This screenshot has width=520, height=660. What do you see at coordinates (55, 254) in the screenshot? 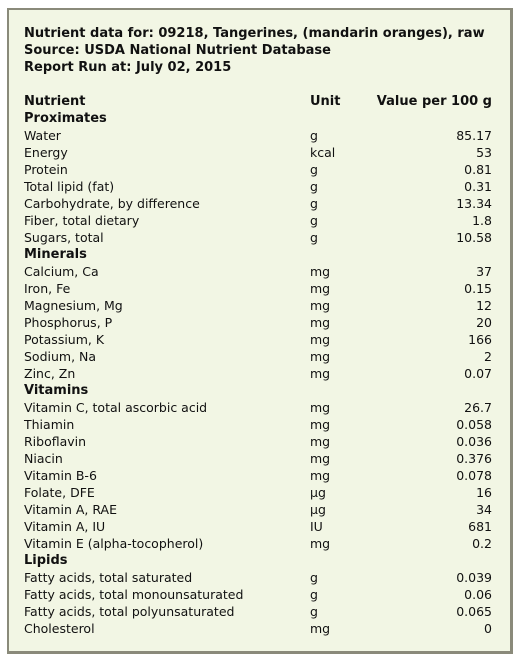
I see `section-label: Minerals` at bounding box center [55, 254].